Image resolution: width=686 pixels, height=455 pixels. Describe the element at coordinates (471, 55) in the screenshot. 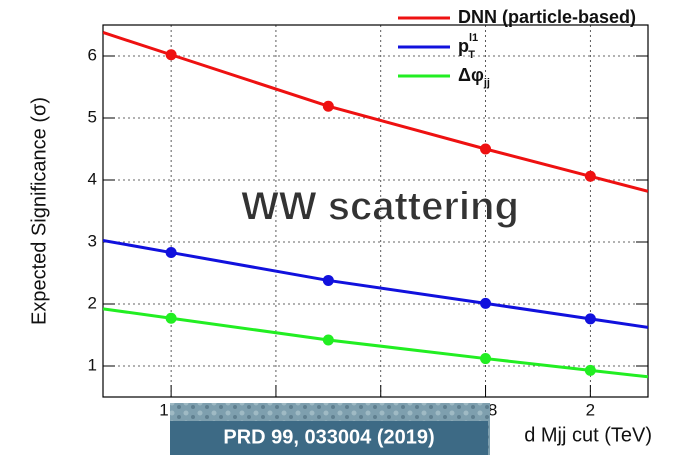

I see `legend-label-part: T` at that location.